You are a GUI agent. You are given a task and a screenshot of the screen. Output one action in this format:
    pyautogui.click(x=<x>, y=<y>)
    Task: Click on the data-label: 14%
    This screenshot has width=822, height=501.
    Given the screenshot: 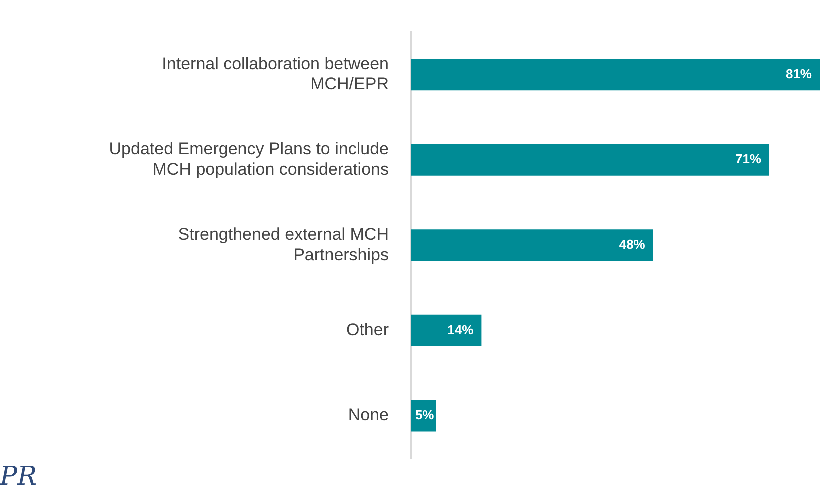 What is the action you would take?
    pyautogui.click(x=461, y=330)
    